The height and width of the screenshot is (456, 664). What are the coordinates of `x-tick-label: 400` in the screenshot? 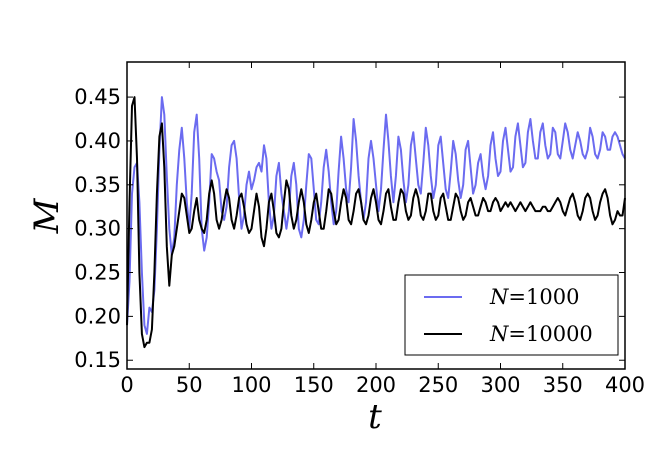 It's located at (625, 385).